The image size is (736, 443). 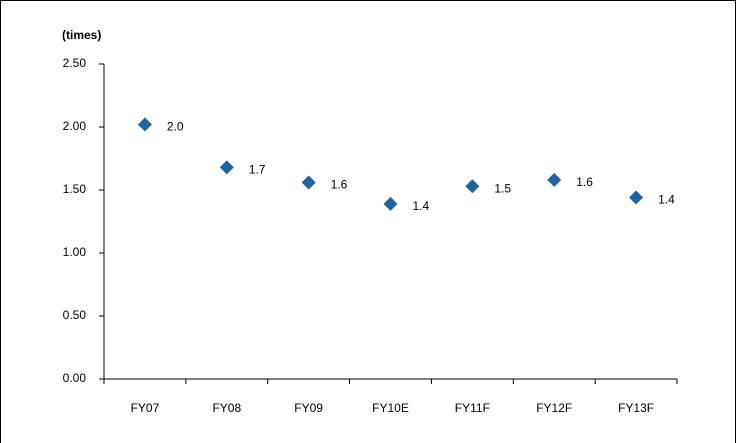 I want to click on data-label: 1.5, so click(x=502, y=188).